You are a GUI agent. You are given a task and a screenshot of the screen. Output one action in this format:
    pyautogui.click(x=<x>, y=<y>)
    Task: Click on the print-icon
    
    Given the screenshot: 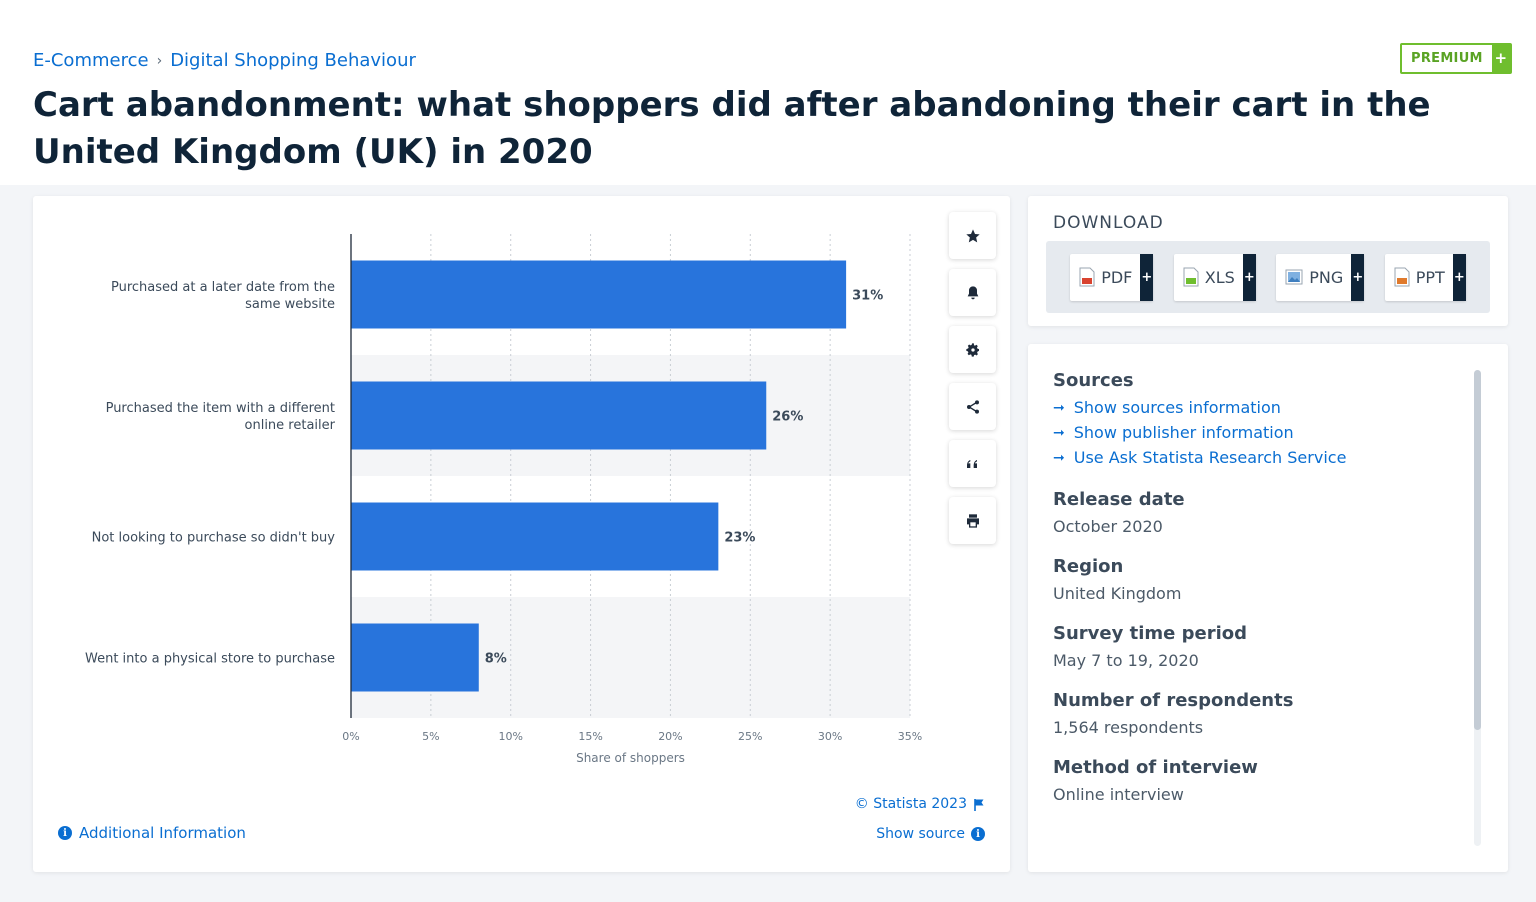 What is the action you would take?
    pyautogui.click(x=972, y=520)
    